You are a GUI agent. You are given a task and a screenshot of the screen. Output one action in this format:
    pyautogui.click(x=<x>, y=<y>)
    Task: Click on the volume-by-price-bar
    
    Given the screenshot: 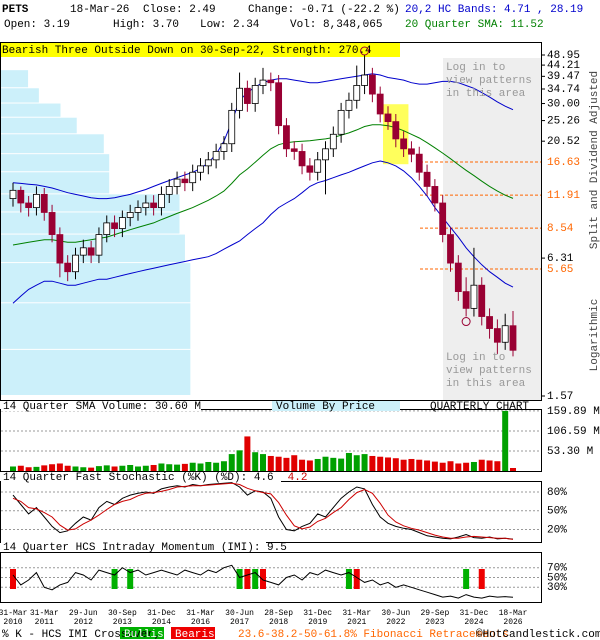 What is the action you would take?
    pyautogui.click(x=55, y=163)
    